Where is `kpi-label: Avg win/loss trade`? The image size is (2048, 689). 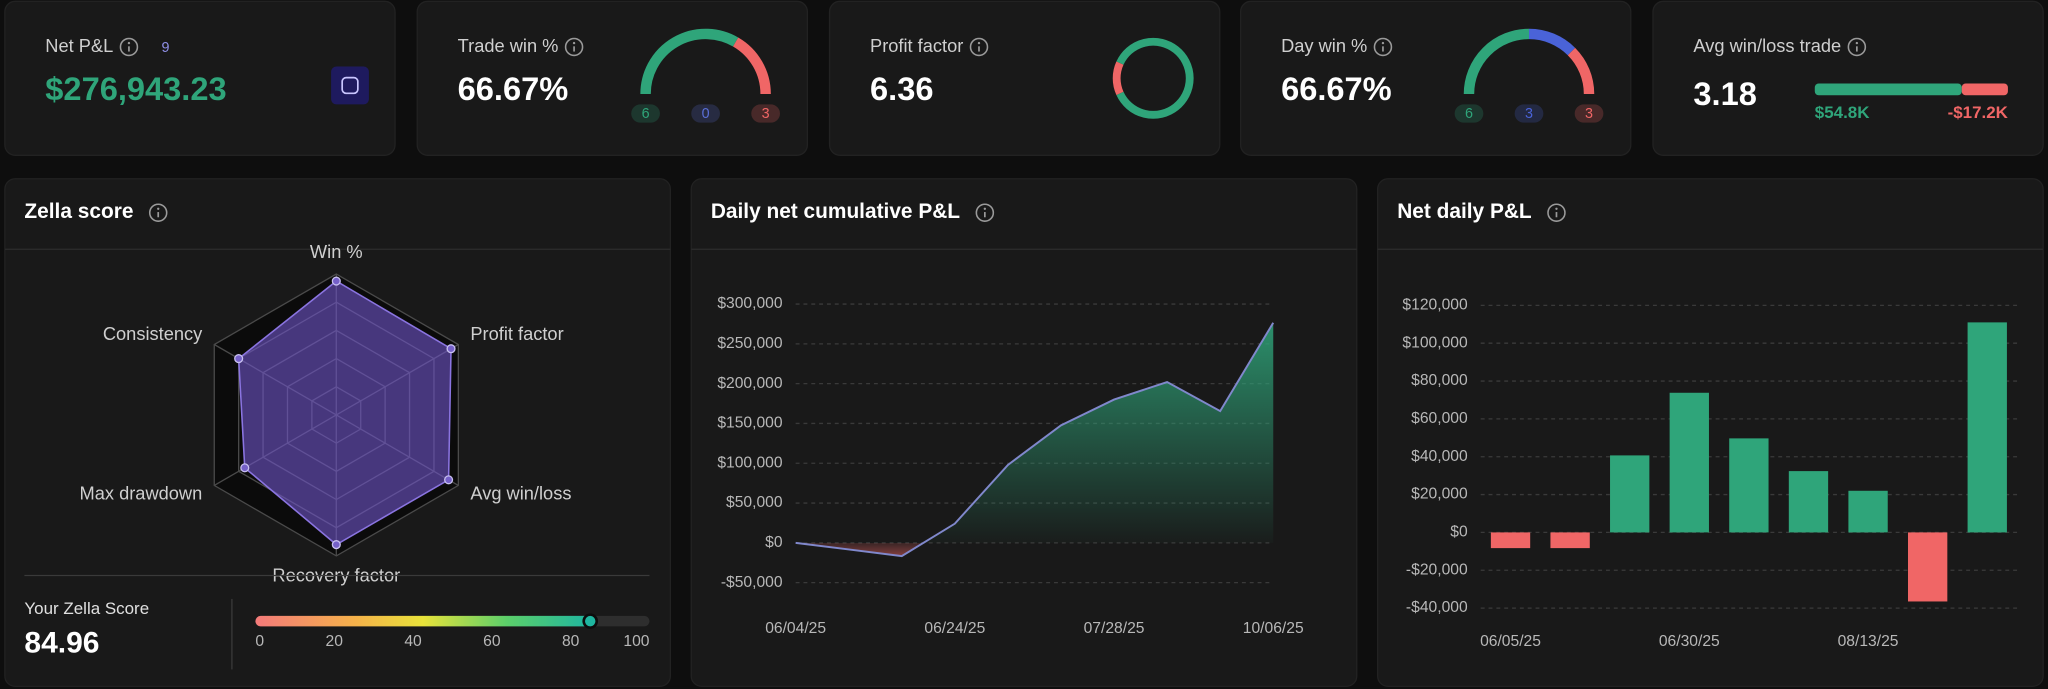
kpi-label: Avg win/loss trade is located at coordinates (1767, 45).